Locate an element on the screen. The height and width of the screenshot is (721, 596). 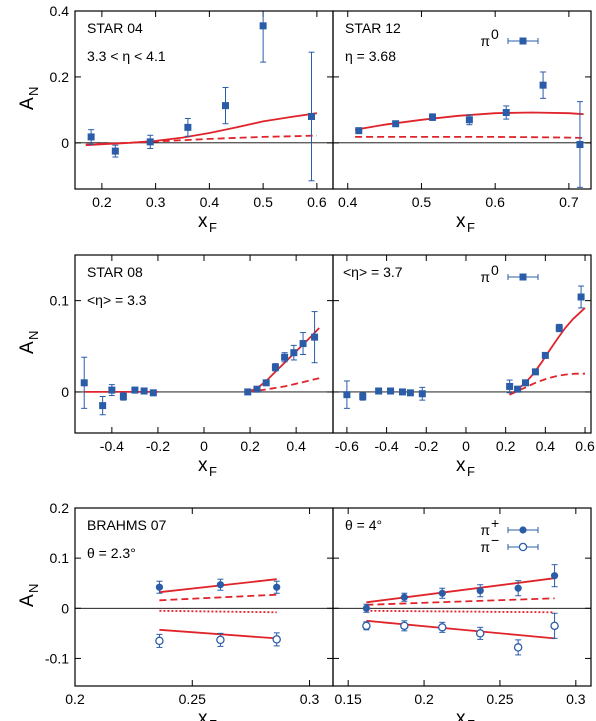
y-tick-label: 0.4 is located at coordinates (60, 11).